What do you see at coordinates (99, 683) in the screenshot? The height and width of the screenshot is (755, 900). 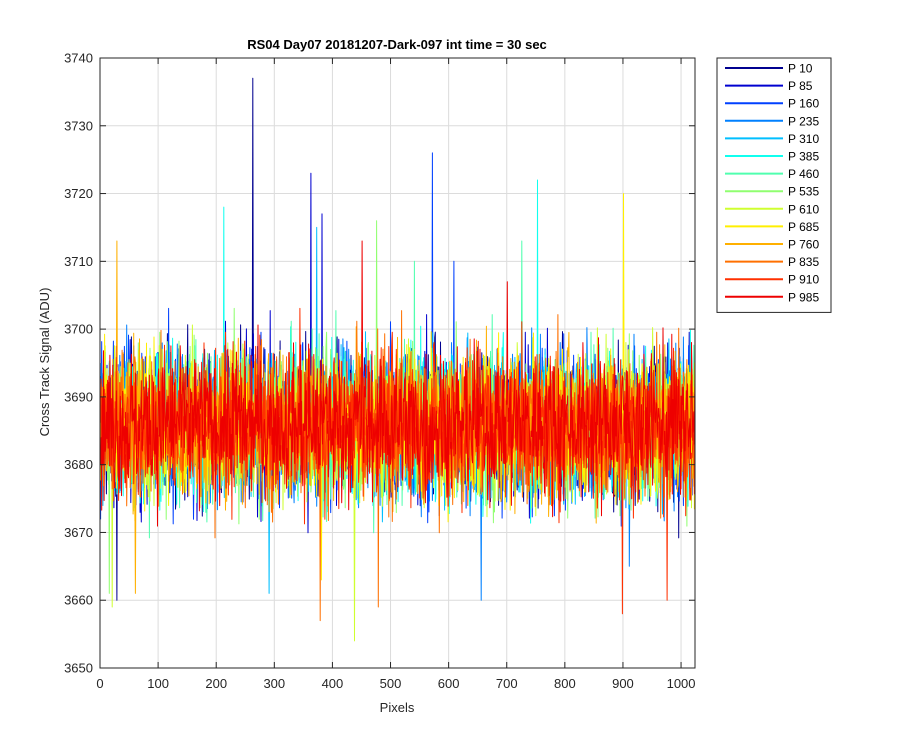 I see `x-tick-label: 0` at bounding box center [99, 683].